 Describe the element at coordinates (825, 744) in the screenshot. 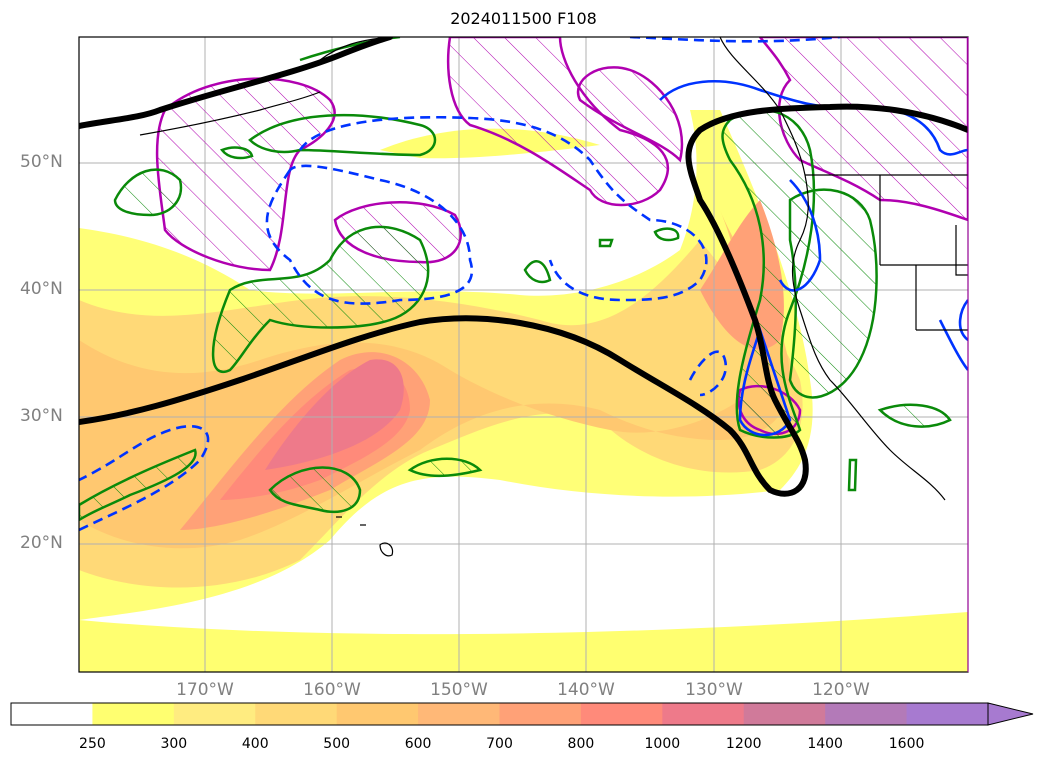

I see `colorbar-tick-label: 1400` at that location.